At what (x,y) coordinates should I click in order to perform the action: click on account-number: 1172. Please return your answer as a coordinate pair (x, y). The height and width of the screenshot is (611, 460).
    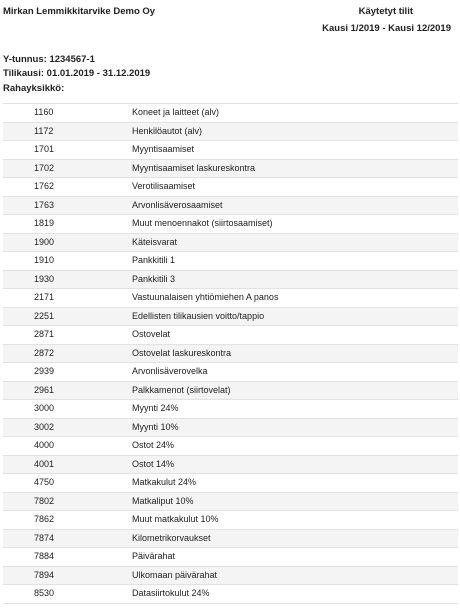
    Looking at the image, I should click on (44, 130).